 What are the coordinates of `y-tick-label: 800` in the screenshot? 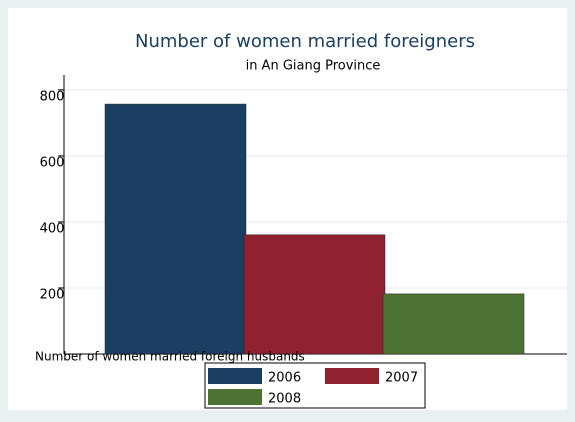 It's located at (52, 96).